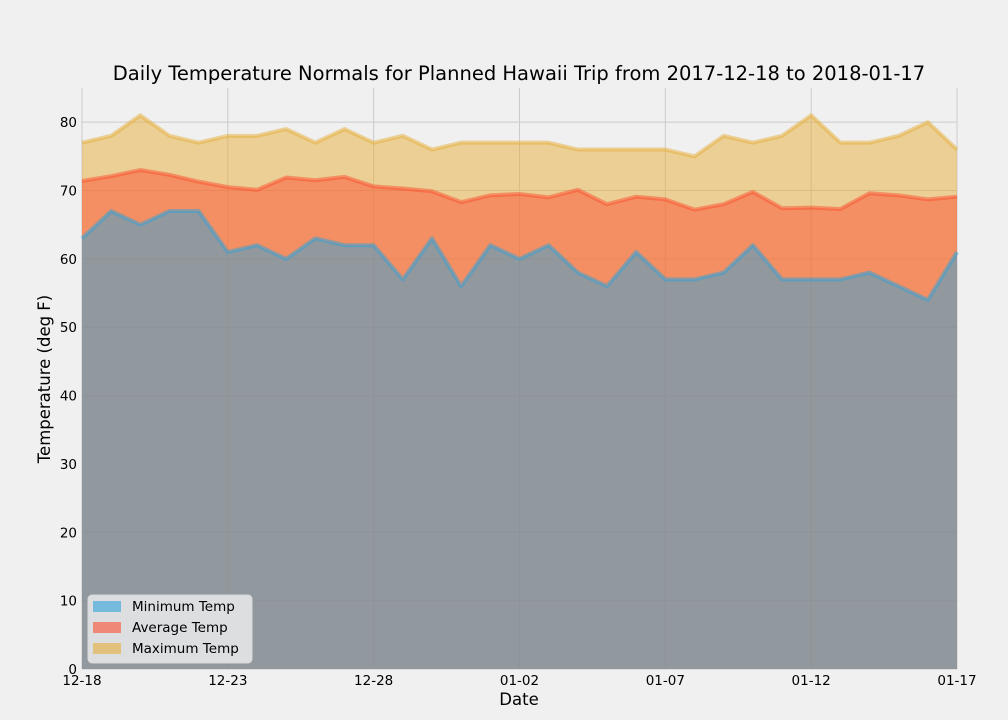 The height and width of the screenshot is (720, 1008). I want to click on x-tick-label: 01-02, so click(519, 681).